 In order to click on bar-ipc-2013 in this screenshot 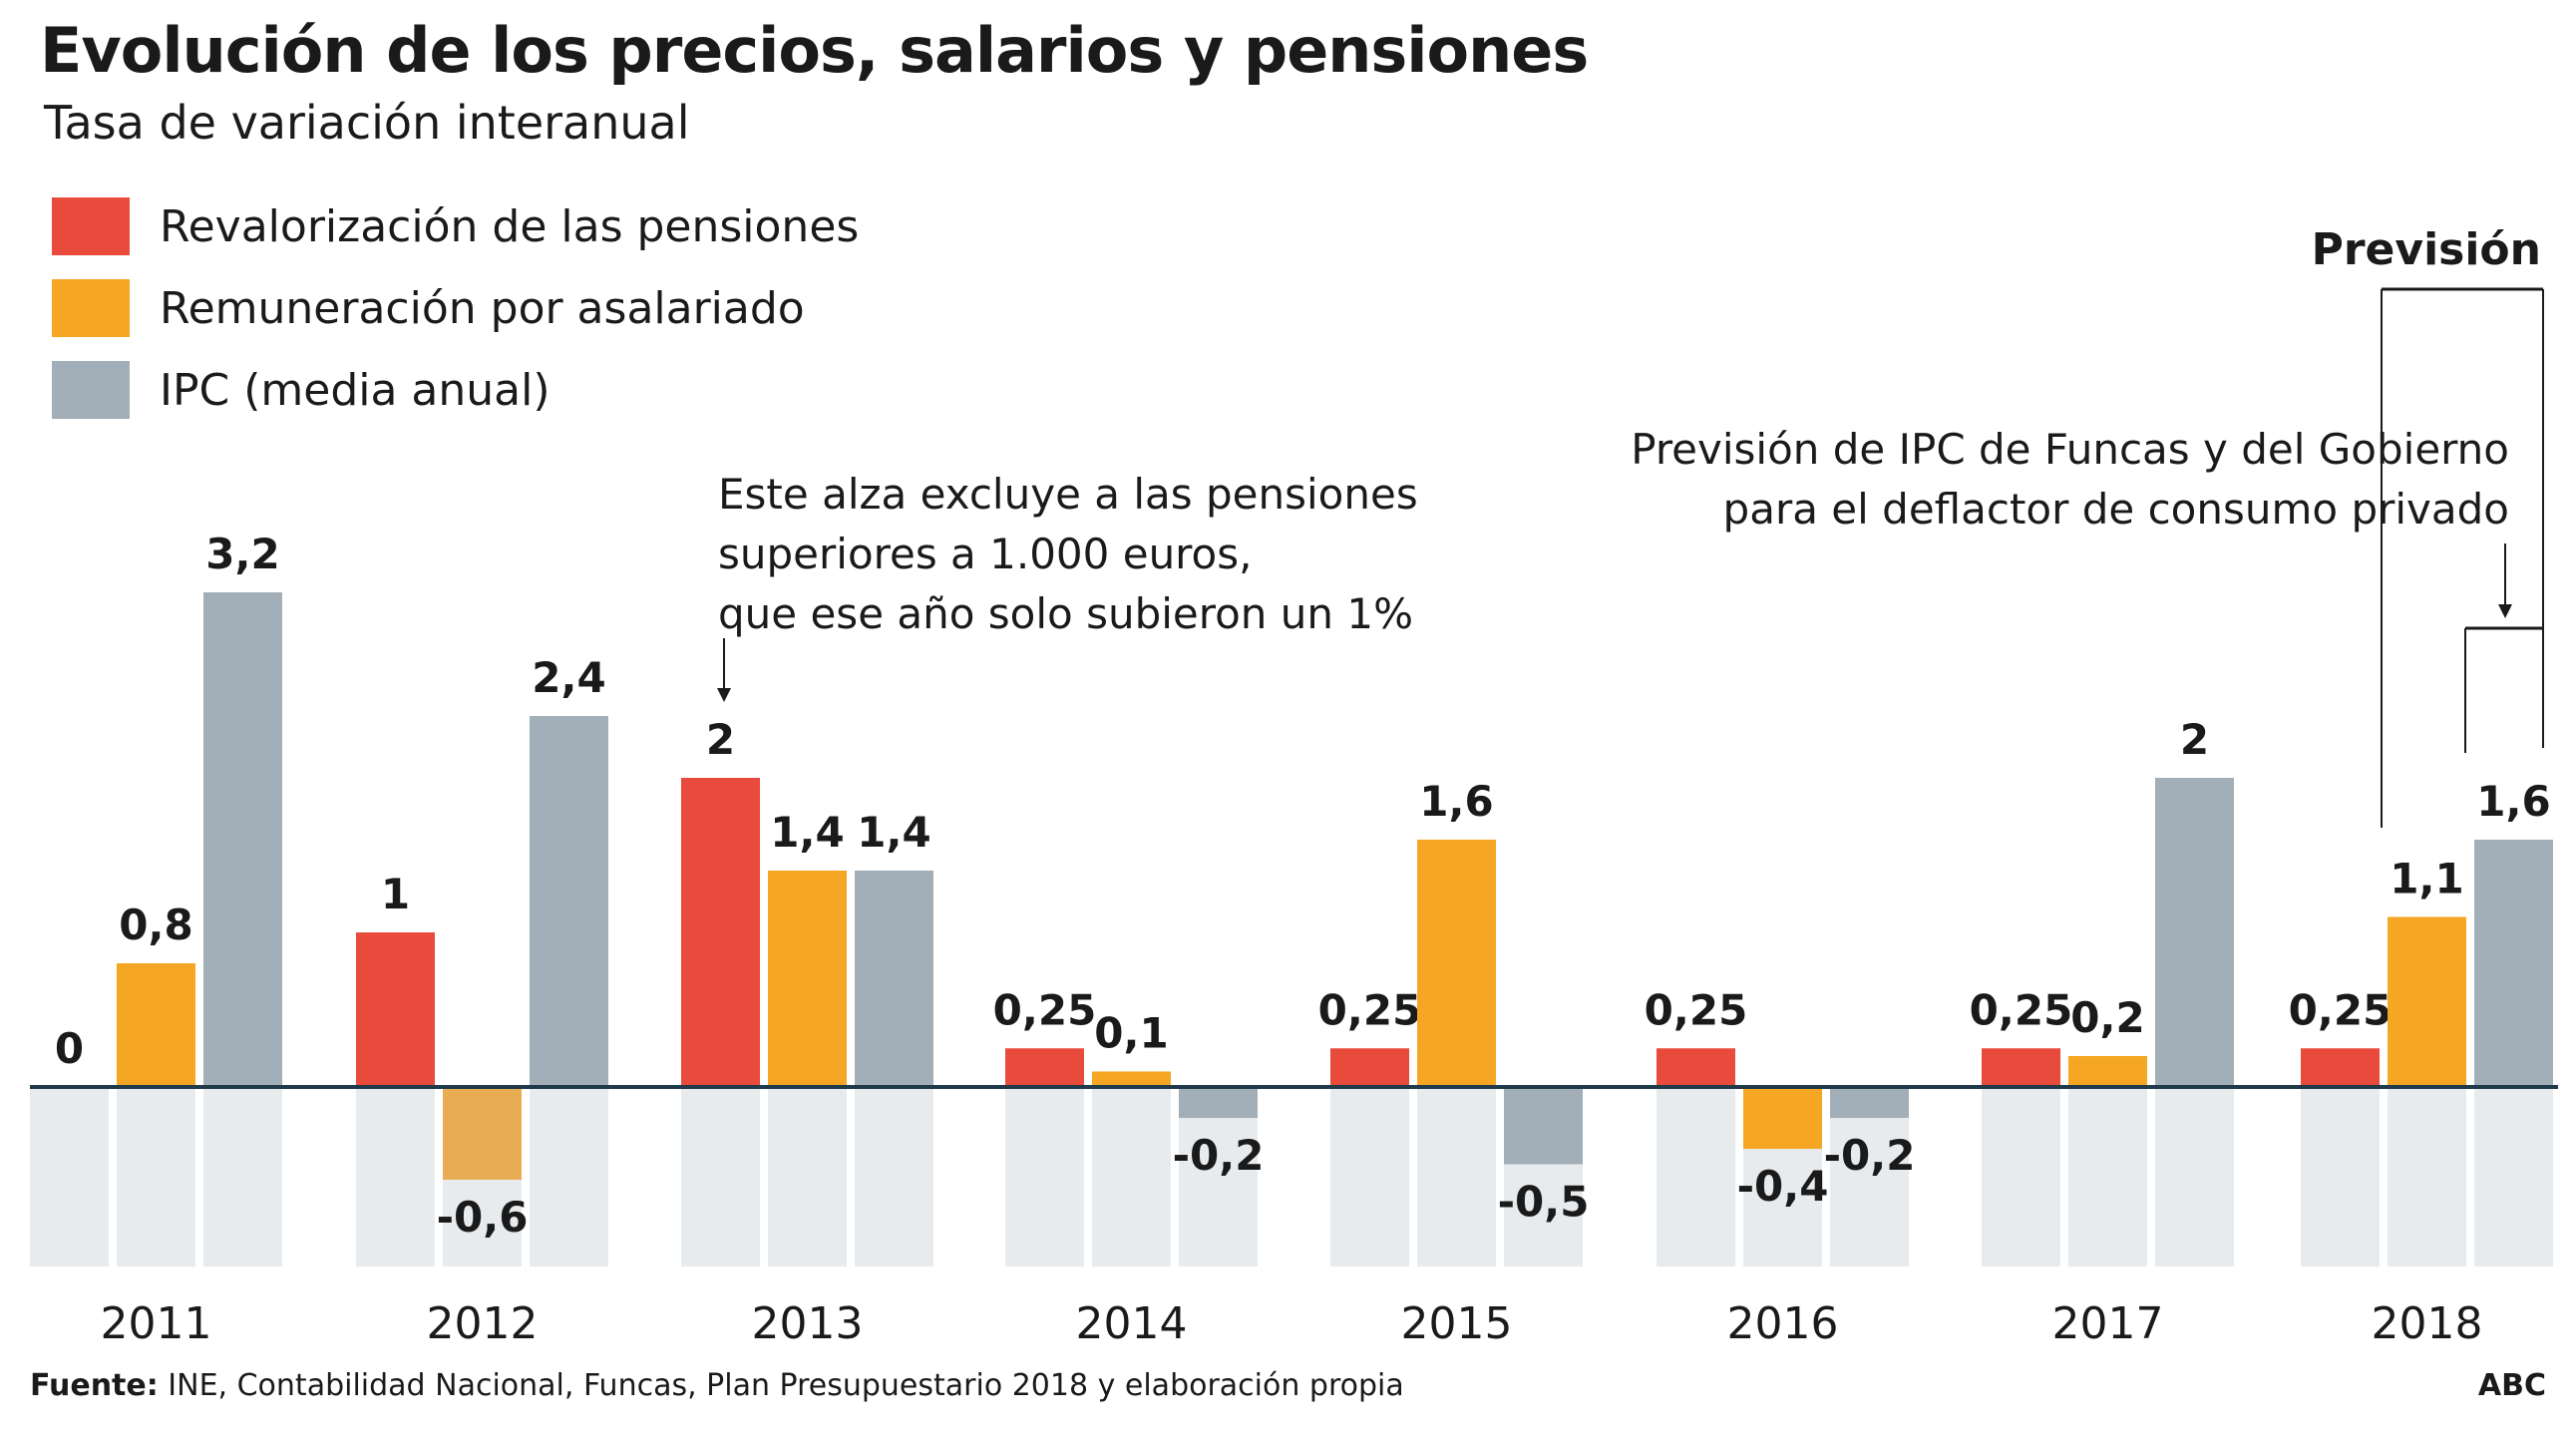, I will do `click(894, 979)`.